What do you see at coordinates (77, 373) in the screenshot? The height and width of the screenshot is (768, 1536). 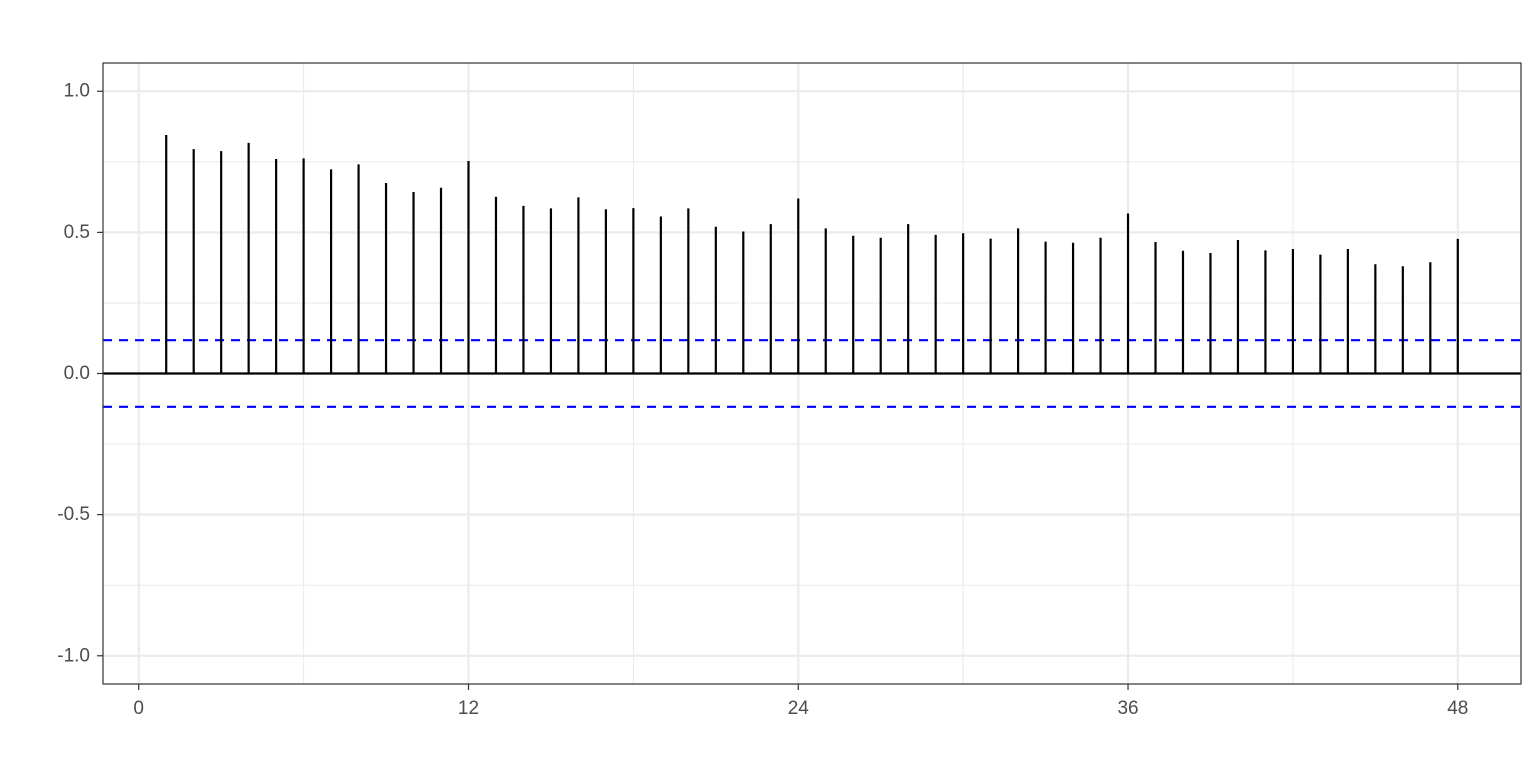 I see `y-tick-label: 0.0` at bounding box center [77, 373].